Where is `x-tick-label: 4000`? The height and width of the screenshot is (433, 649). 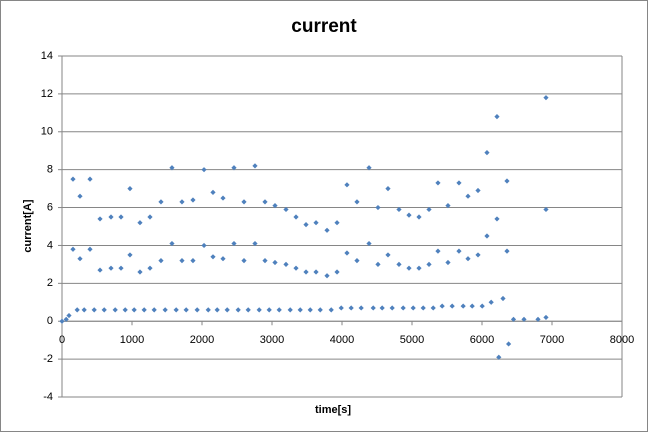
x-tick-label: 4000 is located at coordinates (342, 340).